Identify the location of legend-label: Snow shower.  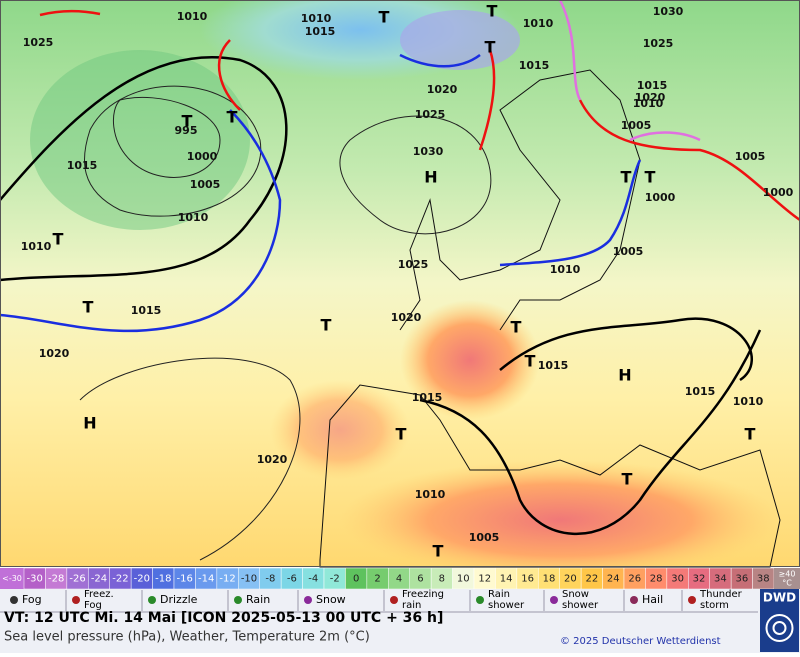
(580, 600).